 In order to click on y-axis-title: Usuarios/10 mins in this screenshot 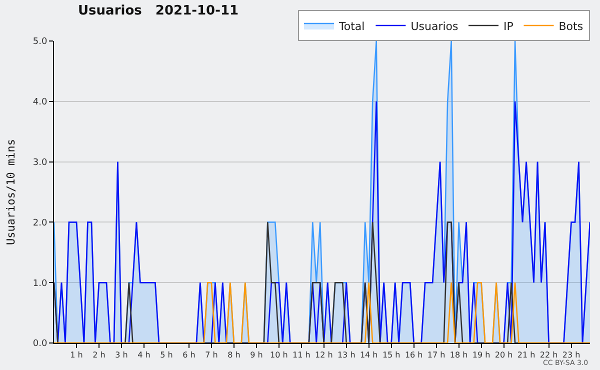, I will do `click(11, 192)`.